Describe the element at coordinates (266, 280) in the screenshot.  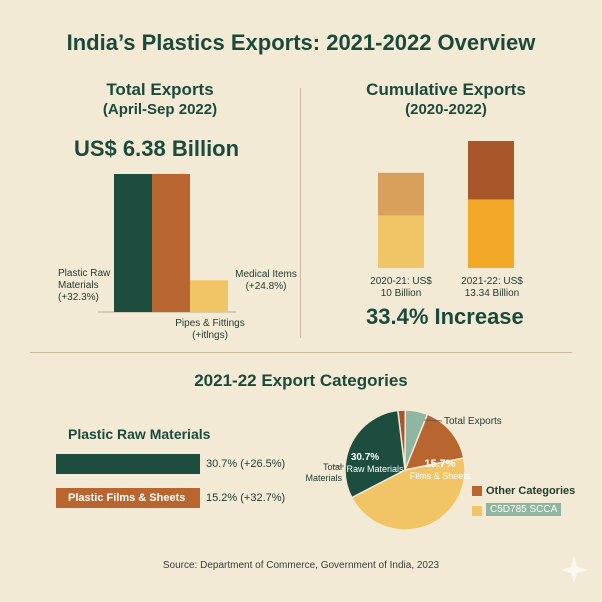
I see `bar-label-medical: Medical Items (+24.8%)` at that location.